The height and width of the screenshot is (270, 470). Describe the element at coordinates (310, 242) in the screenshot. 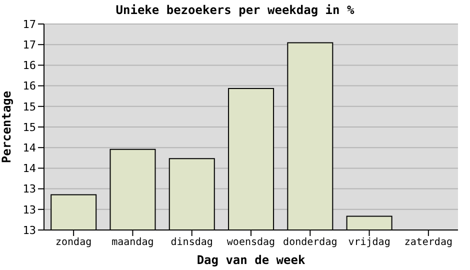

I see `x-tick-label: donderdag` at that location.